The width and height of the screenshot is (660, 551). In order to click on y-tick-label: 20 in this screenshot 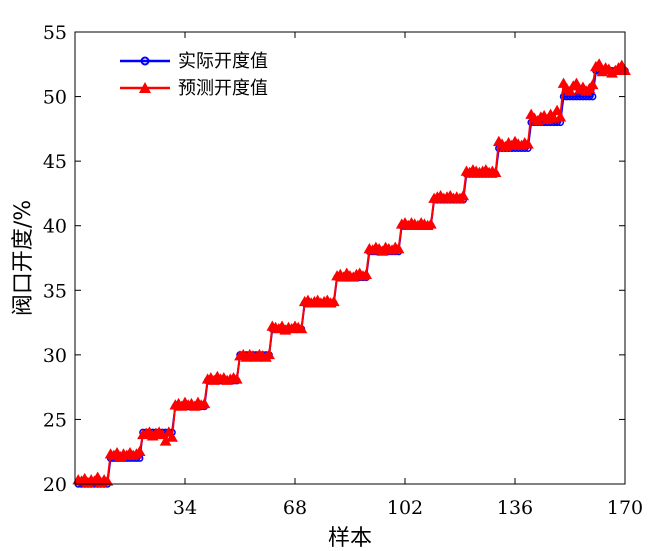, I will do `click(55, 485)`.